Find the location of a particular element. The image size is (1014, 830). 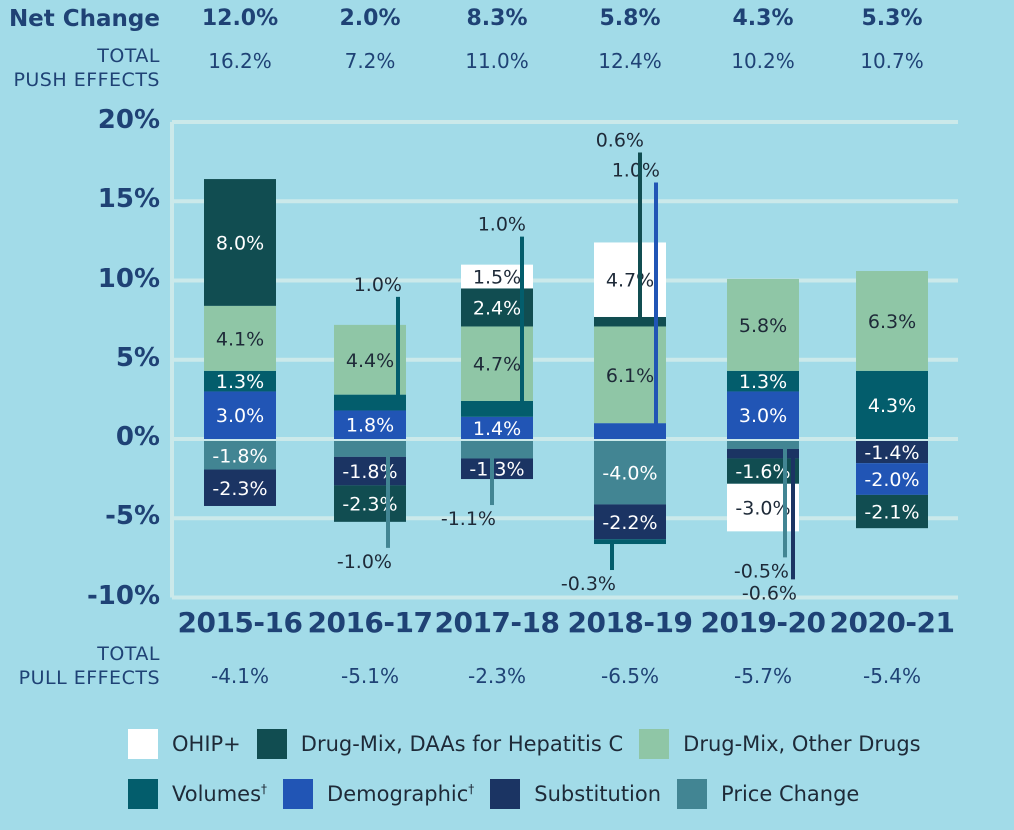

segment-label: -1.3% is located at coordinates (496, 470).